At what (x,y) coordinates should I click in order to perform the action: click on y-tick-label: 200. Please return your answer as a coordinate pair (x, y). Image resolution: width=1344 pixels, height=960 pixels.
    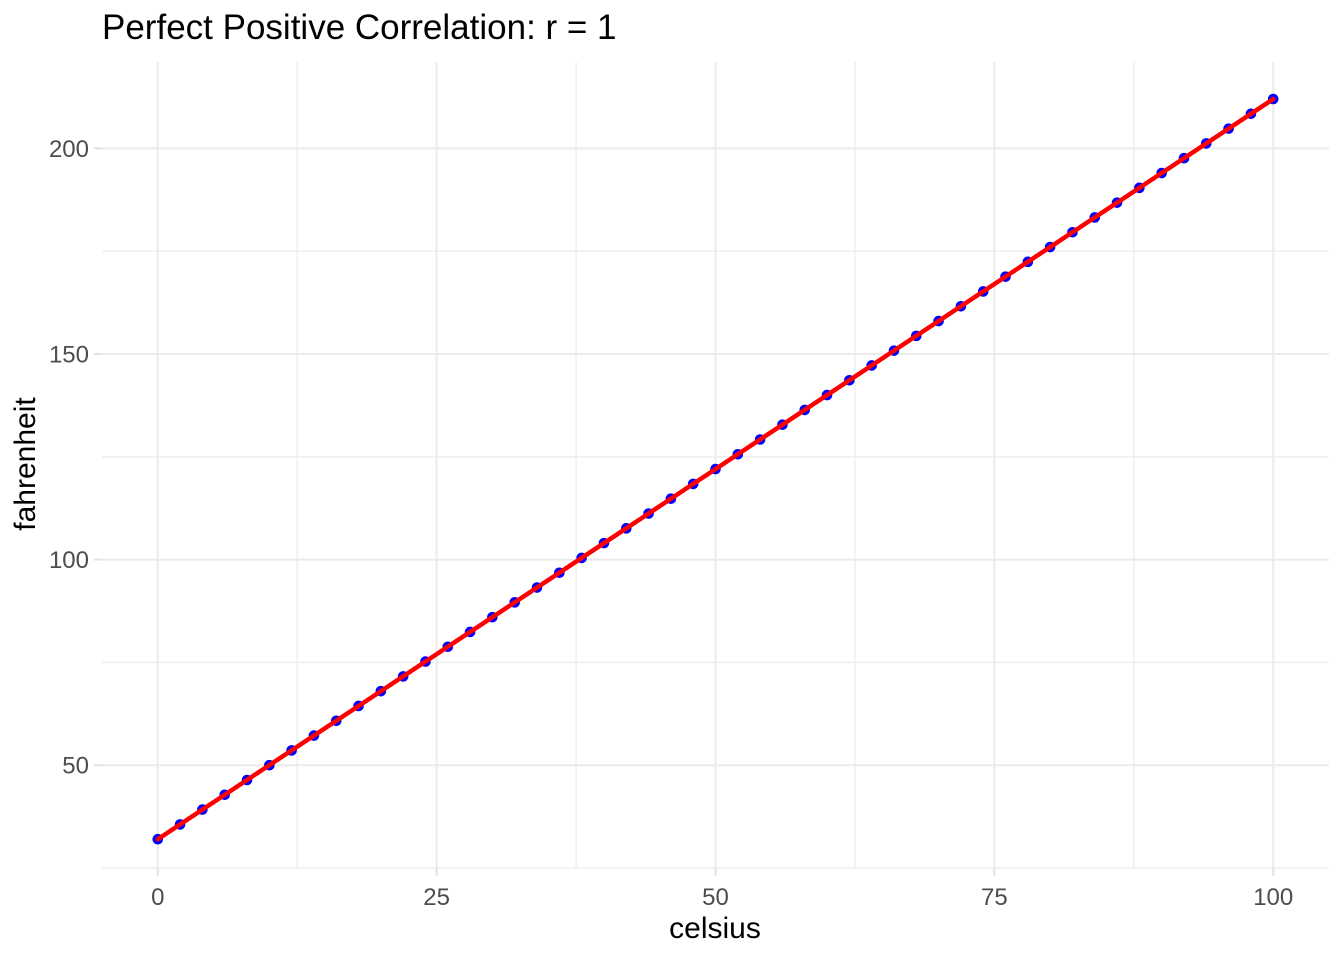
    Looking at the image, I should click on (69, 149).